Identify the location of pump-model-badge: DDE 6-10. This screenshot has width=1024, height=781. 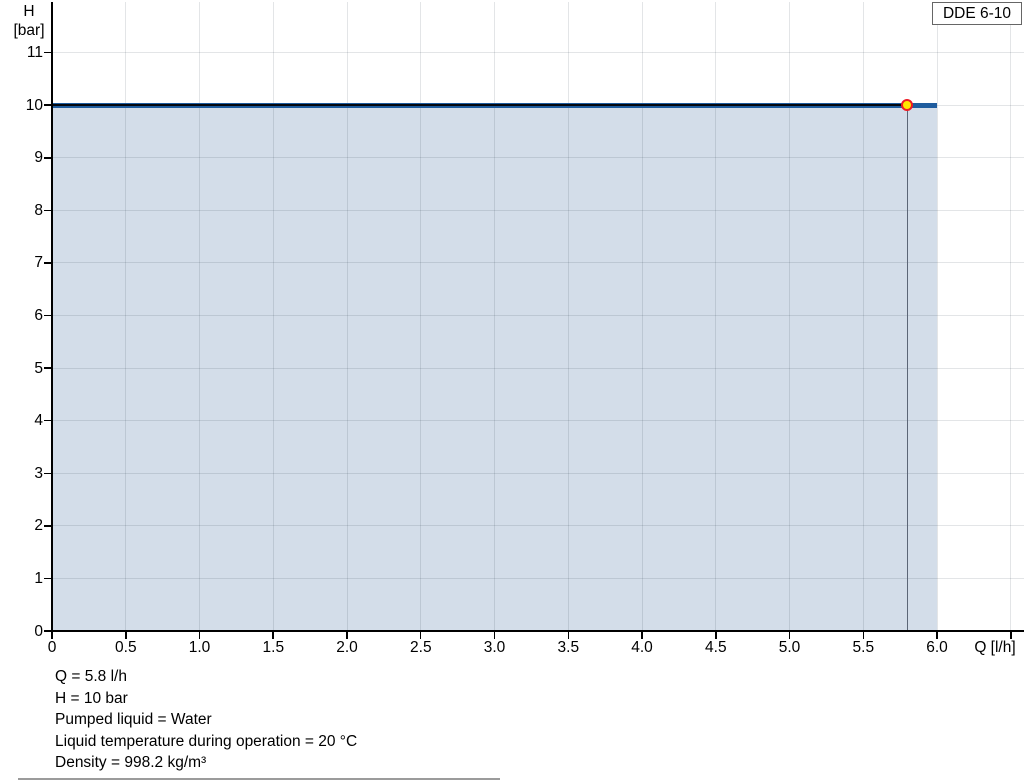
(977, 13).